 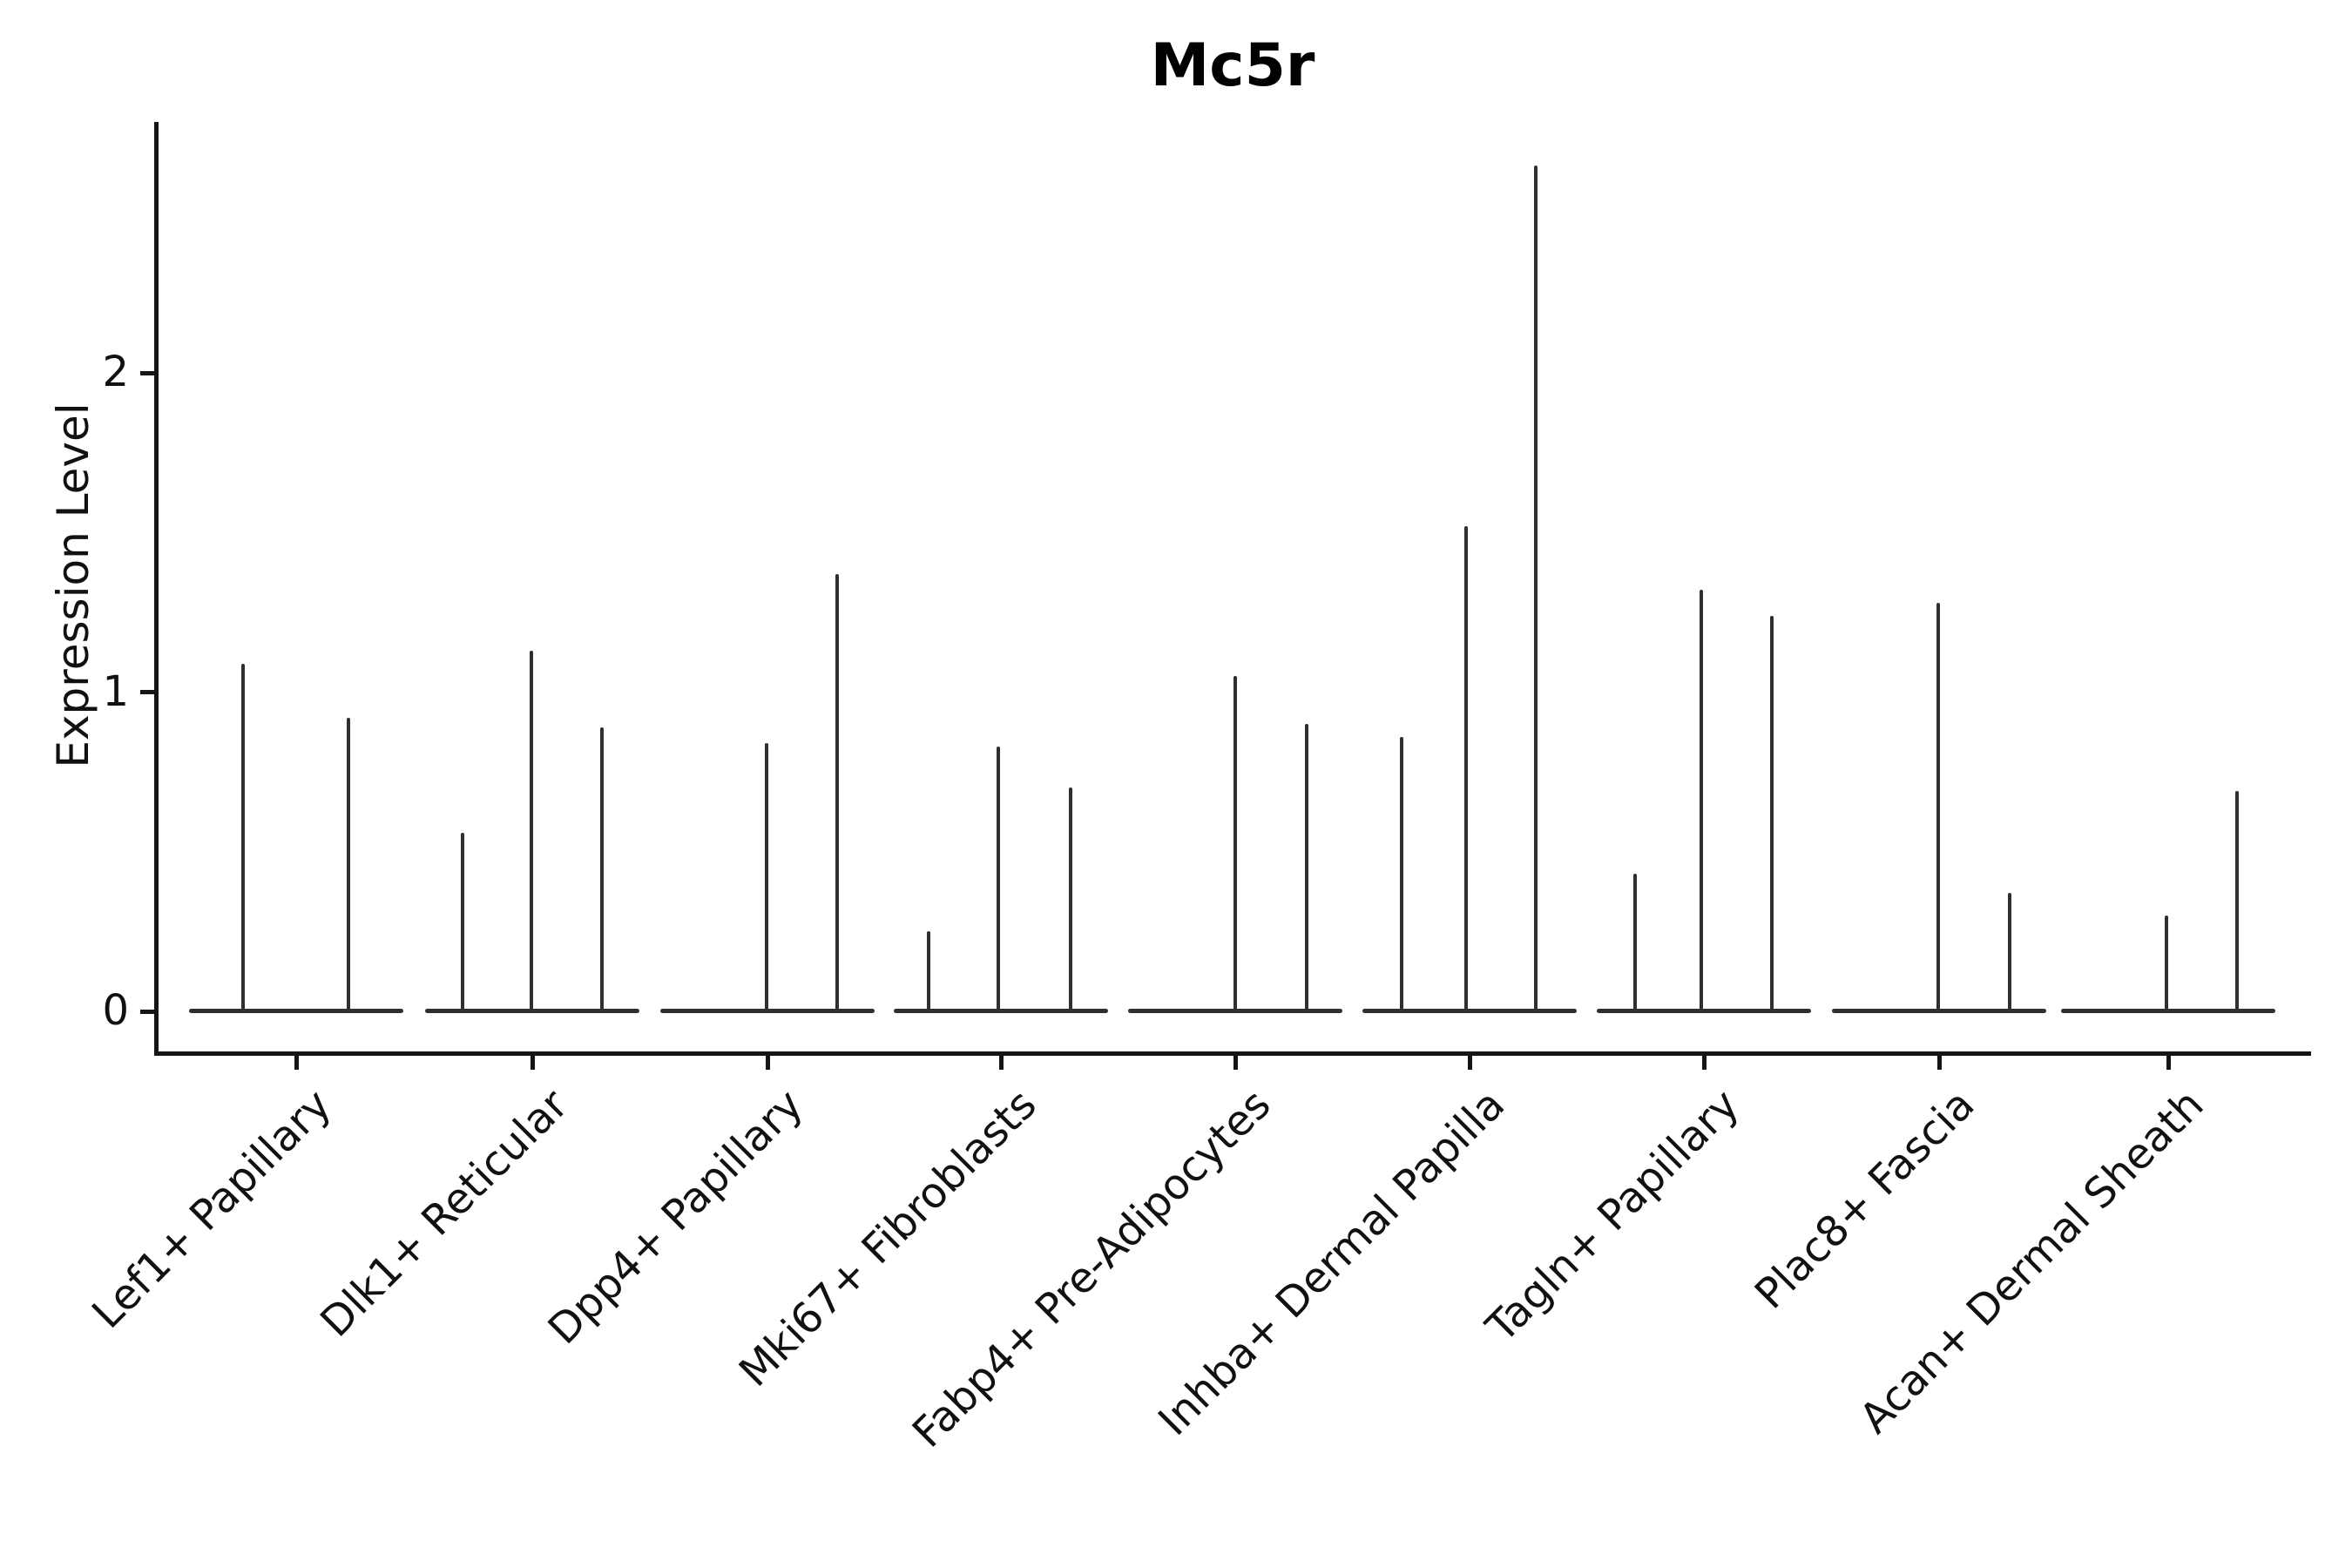 What do you see at coordinates (115, 1010) in the screenshot?
I see `y-tick-label: 0` at bounding box center [115, 1010].